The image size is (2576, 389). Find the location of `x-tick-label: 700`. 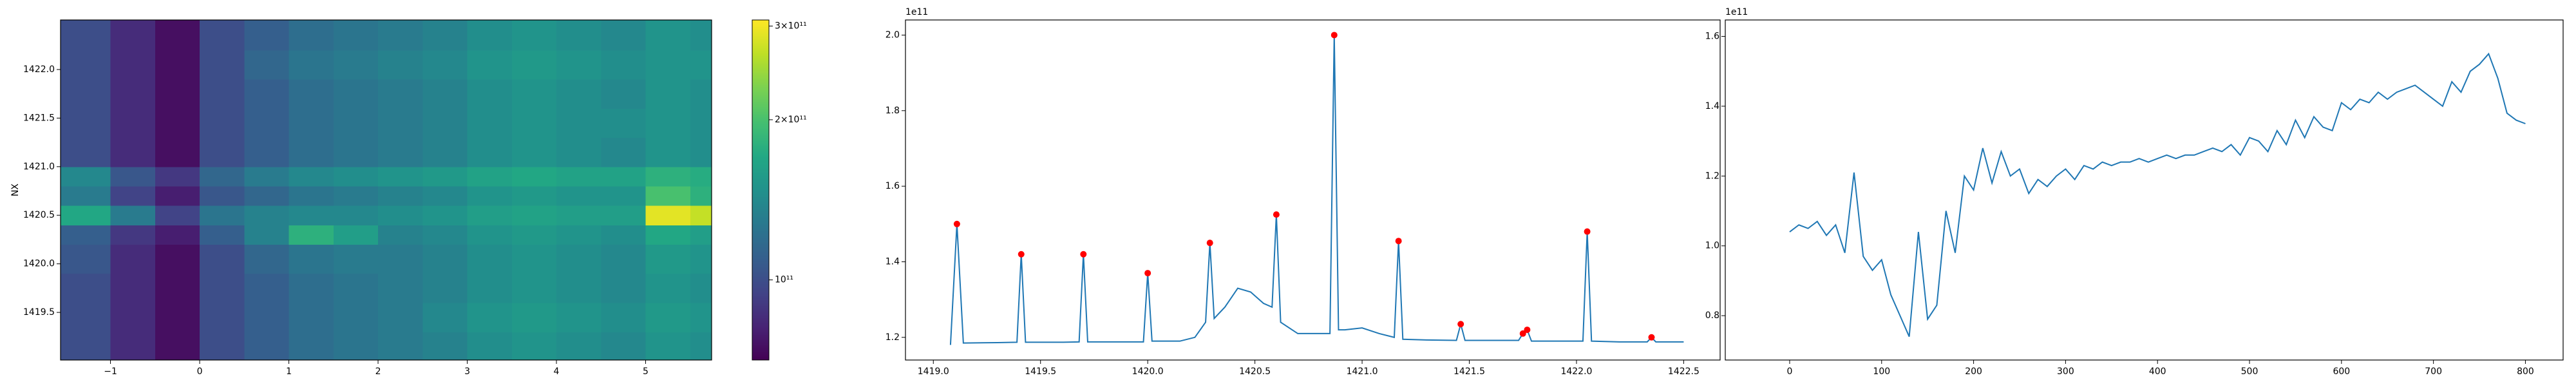

x-tick-label: 700 is located at coordinates (2433, 371).